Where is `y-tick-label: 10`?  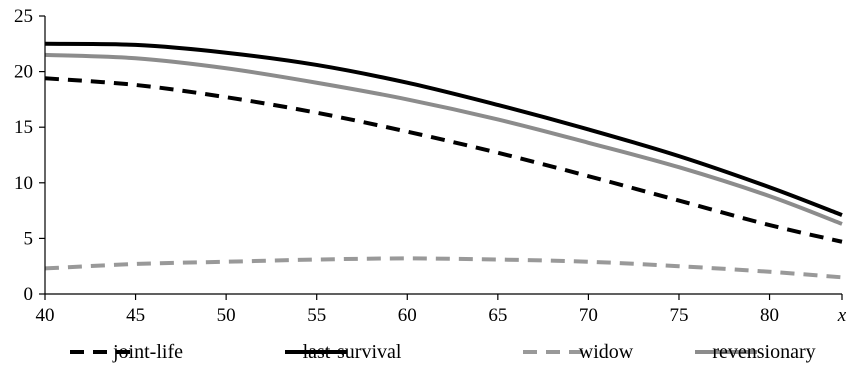
y-tick-label: 10 is located at coordinates (23, 183).